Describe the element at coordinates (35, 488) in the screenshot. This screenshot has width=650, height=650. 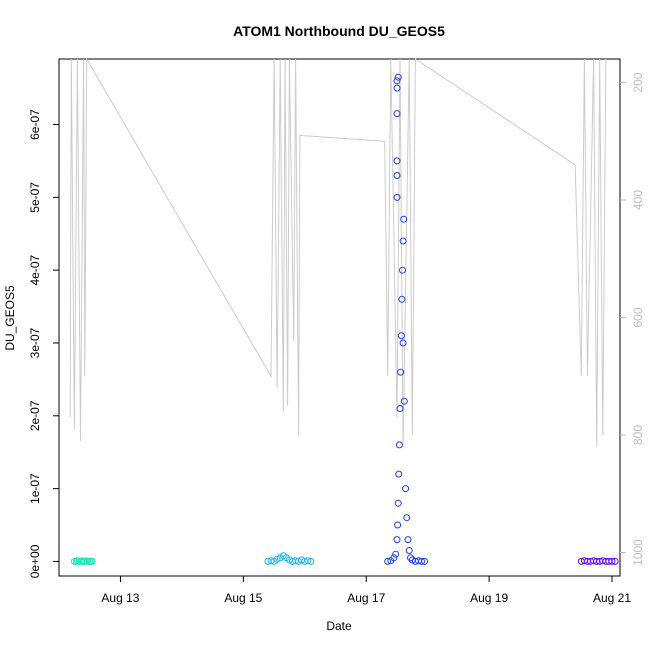
I see `y-tick-label: 1e-07` at that location.